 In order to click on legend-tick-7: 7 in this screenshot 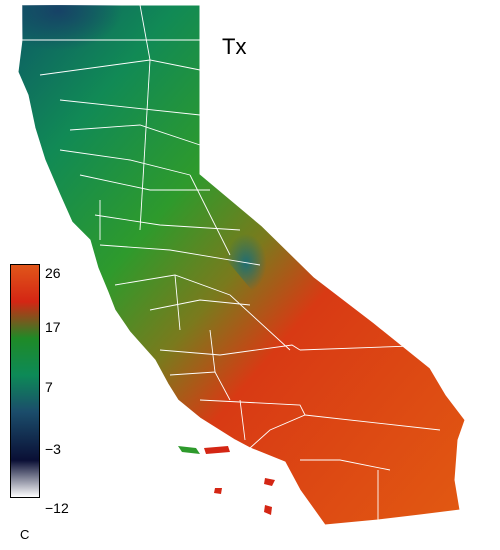, I will do `click(49, 387)`.